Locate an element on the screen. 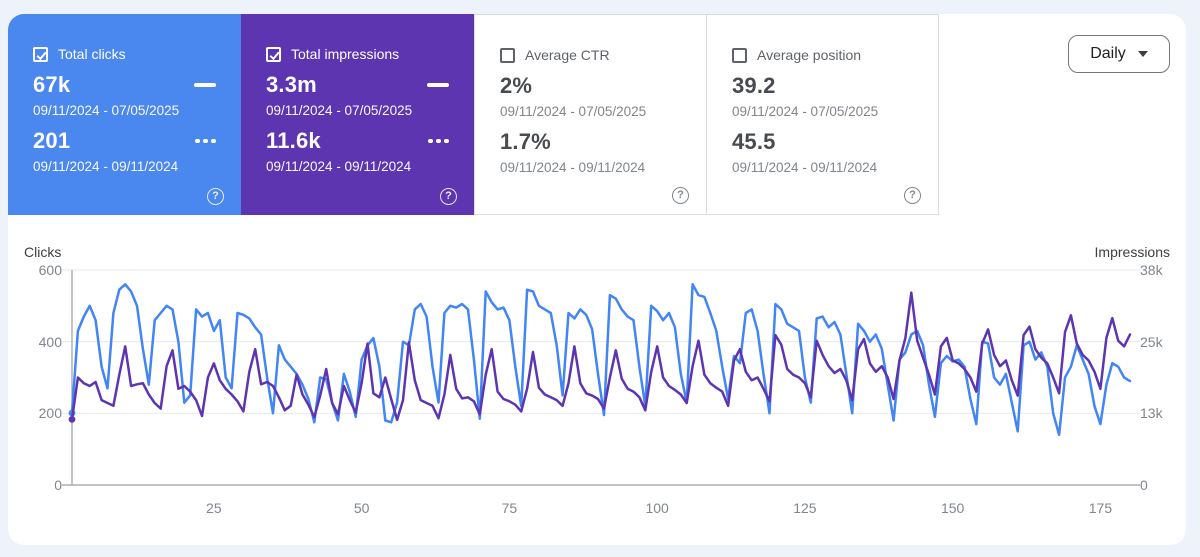  right-axis-tick: 13k is located at coordinates (1151, 413).